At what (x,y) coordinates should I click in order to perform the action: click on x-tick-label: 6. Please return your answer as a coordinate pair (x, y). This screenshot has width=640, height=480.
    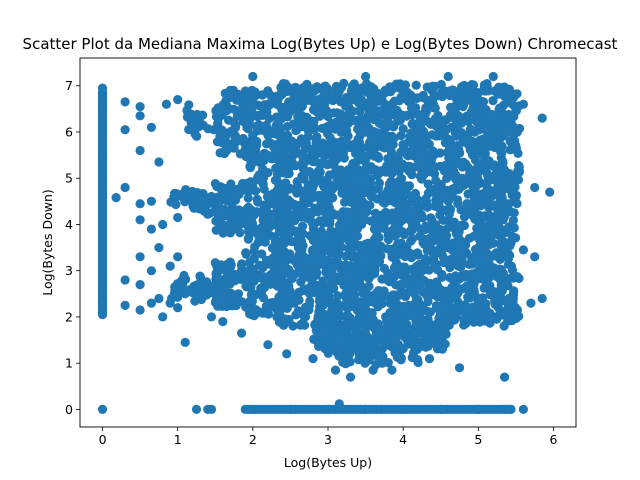
    Looking at the image, I should click on (553, 439).